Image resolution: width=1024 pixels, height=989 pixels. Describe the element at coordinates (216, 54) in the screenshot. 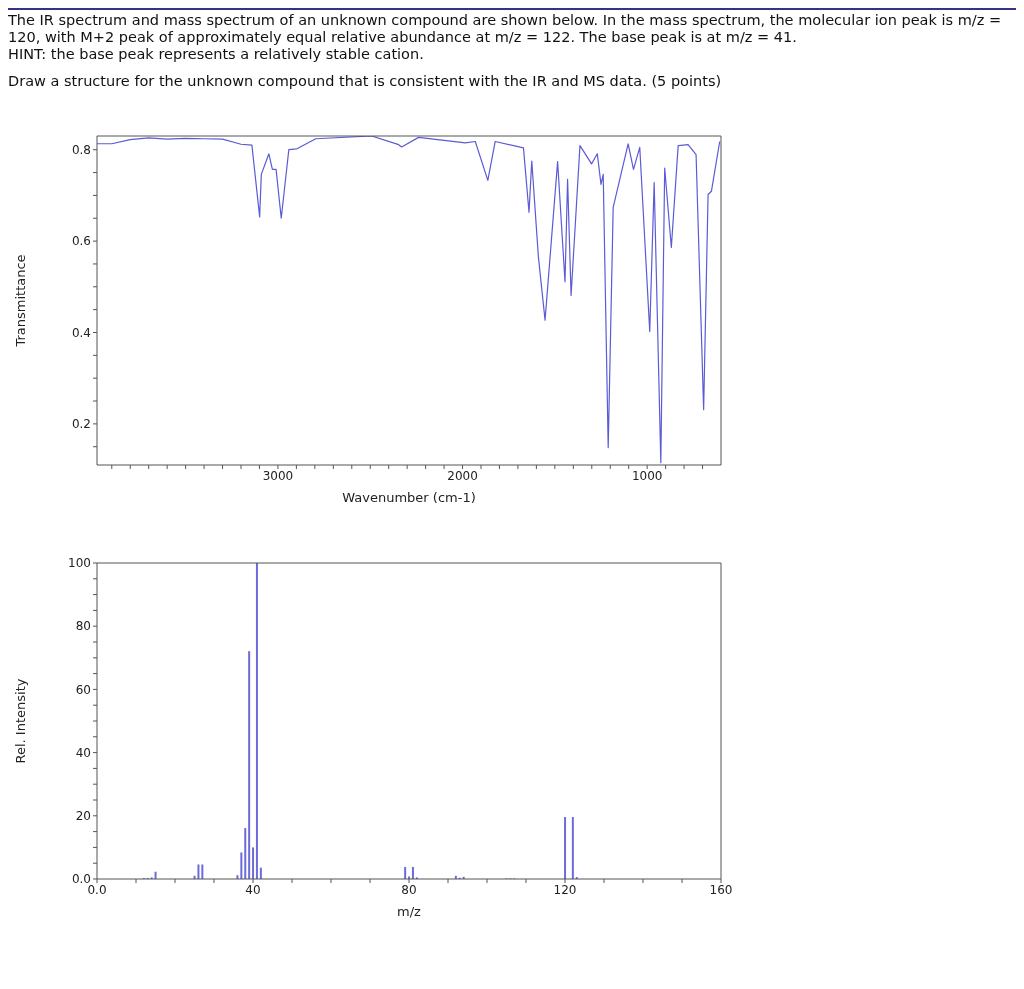

I see `text: HINT: the base peak represents a relatively stable cation.` at that location.